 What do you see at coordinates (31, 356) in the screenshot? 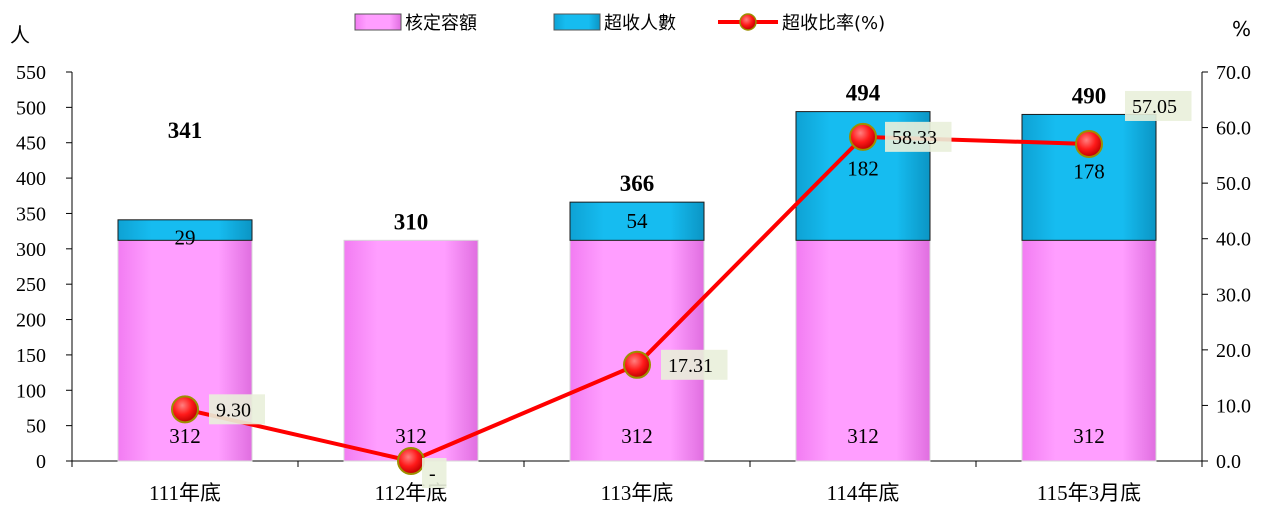
I see `left-tick-label: 150` at bounding box center [31, 356].